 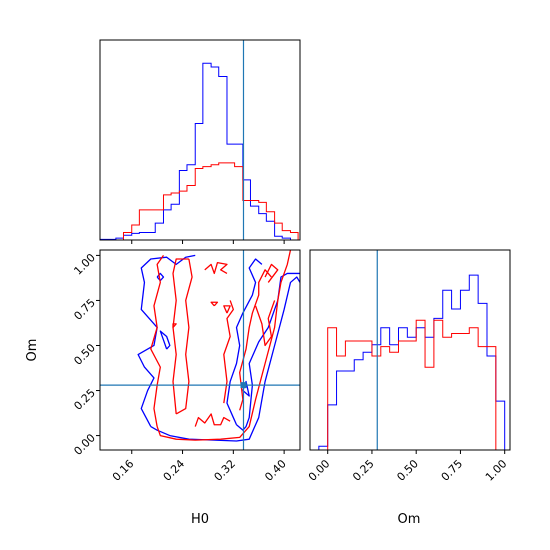 I want to click on h0-hist-blue-series, so click(x=199, y=151).